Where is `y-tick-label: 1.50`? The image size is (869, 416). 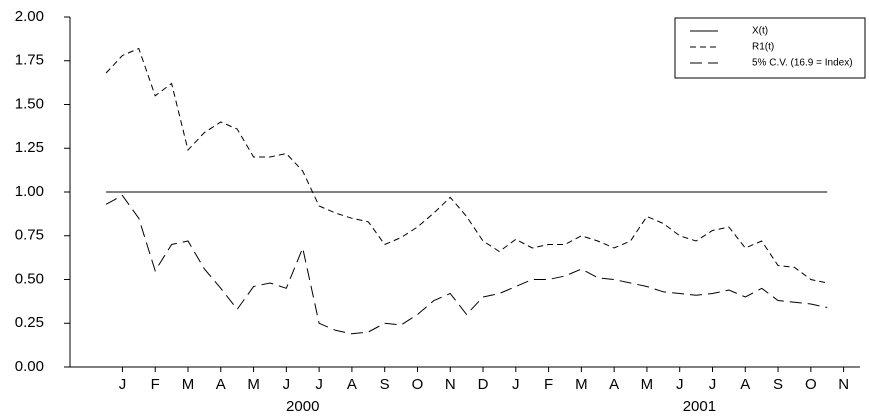
y-tick-label: 1.50 is located at coordinates (29, 103).